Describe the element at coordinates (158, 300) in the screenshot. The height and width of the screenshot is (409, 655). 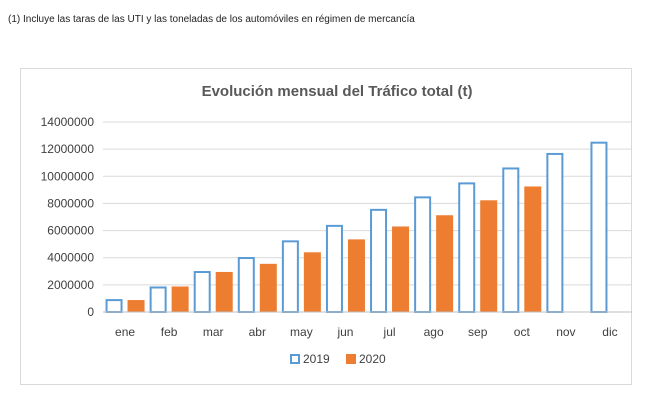
I see `bar-2019-feb` at that location.